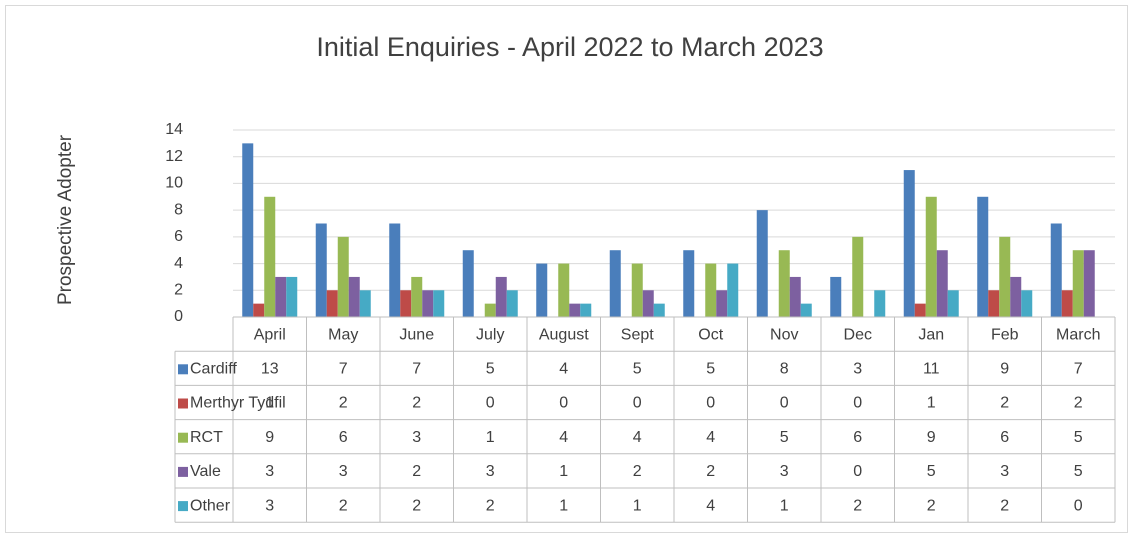 This screenshot has height=538, width=1133. Describe the element at coordinates (710, 334) in the screenshot. I see `x-tick-label: Oct` at that location.